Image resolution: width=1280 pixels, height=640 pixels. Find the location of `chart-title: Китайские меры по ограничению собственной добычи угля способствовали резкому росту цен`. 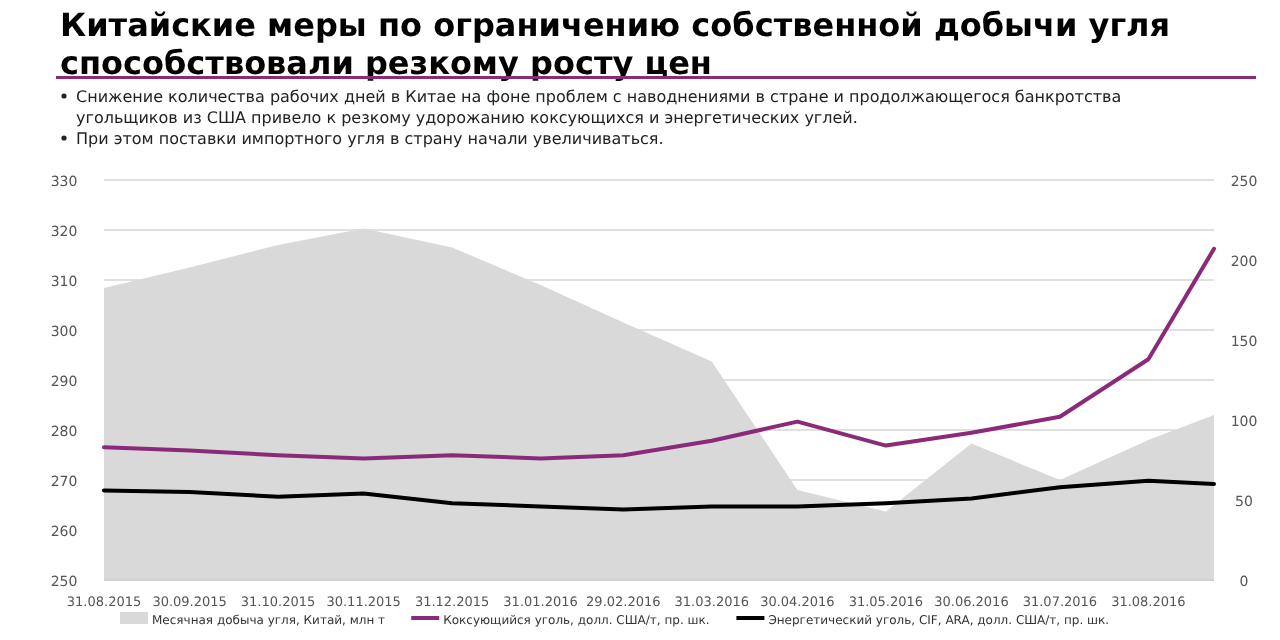

chart-title: Китайские меры по ограничению собственной добычи угля способствовали резкому росту цен is located at coordinates (615, 44).